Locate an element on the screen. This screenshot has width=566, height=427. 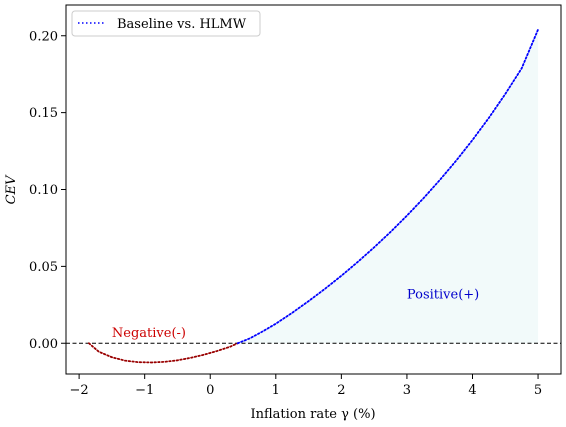
legend: Baseline vs. HLMW is located at coordinates (166, 23).